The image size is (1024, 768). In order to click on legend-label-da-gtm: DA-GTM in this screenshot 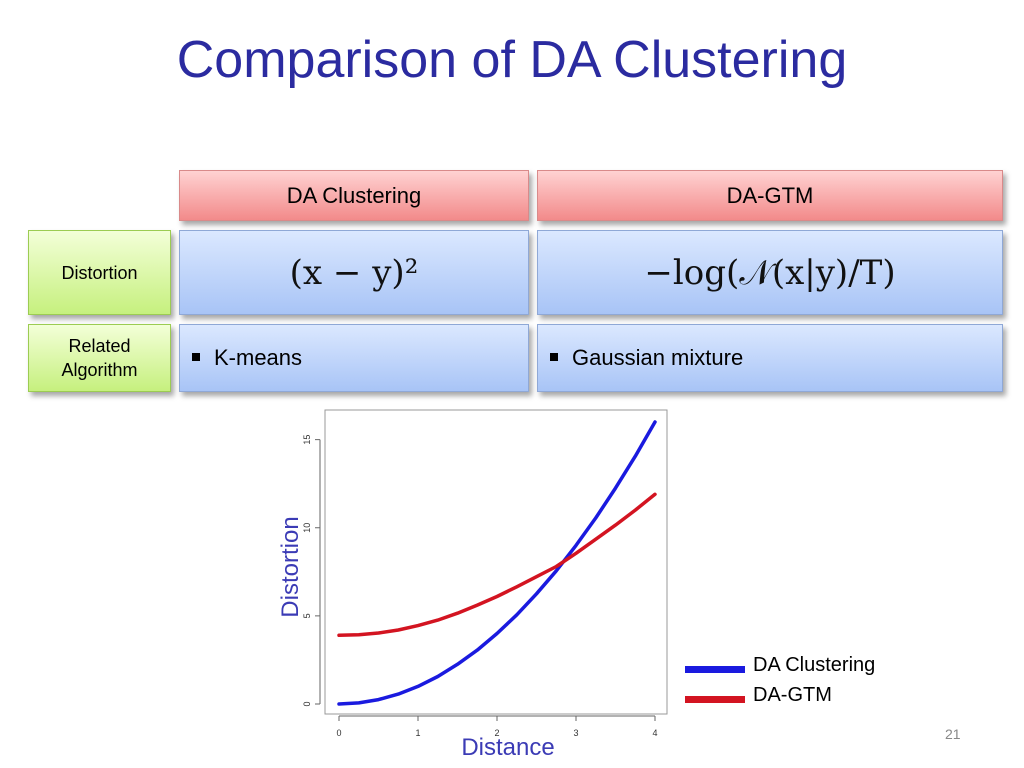, I will do `click(792, 695)`.